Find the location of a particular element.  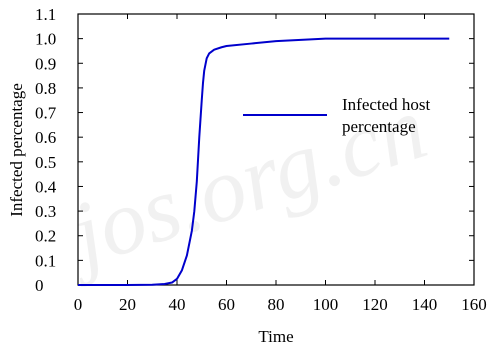

y-tick-label: 0.2 is located at coordinates (45, 236).